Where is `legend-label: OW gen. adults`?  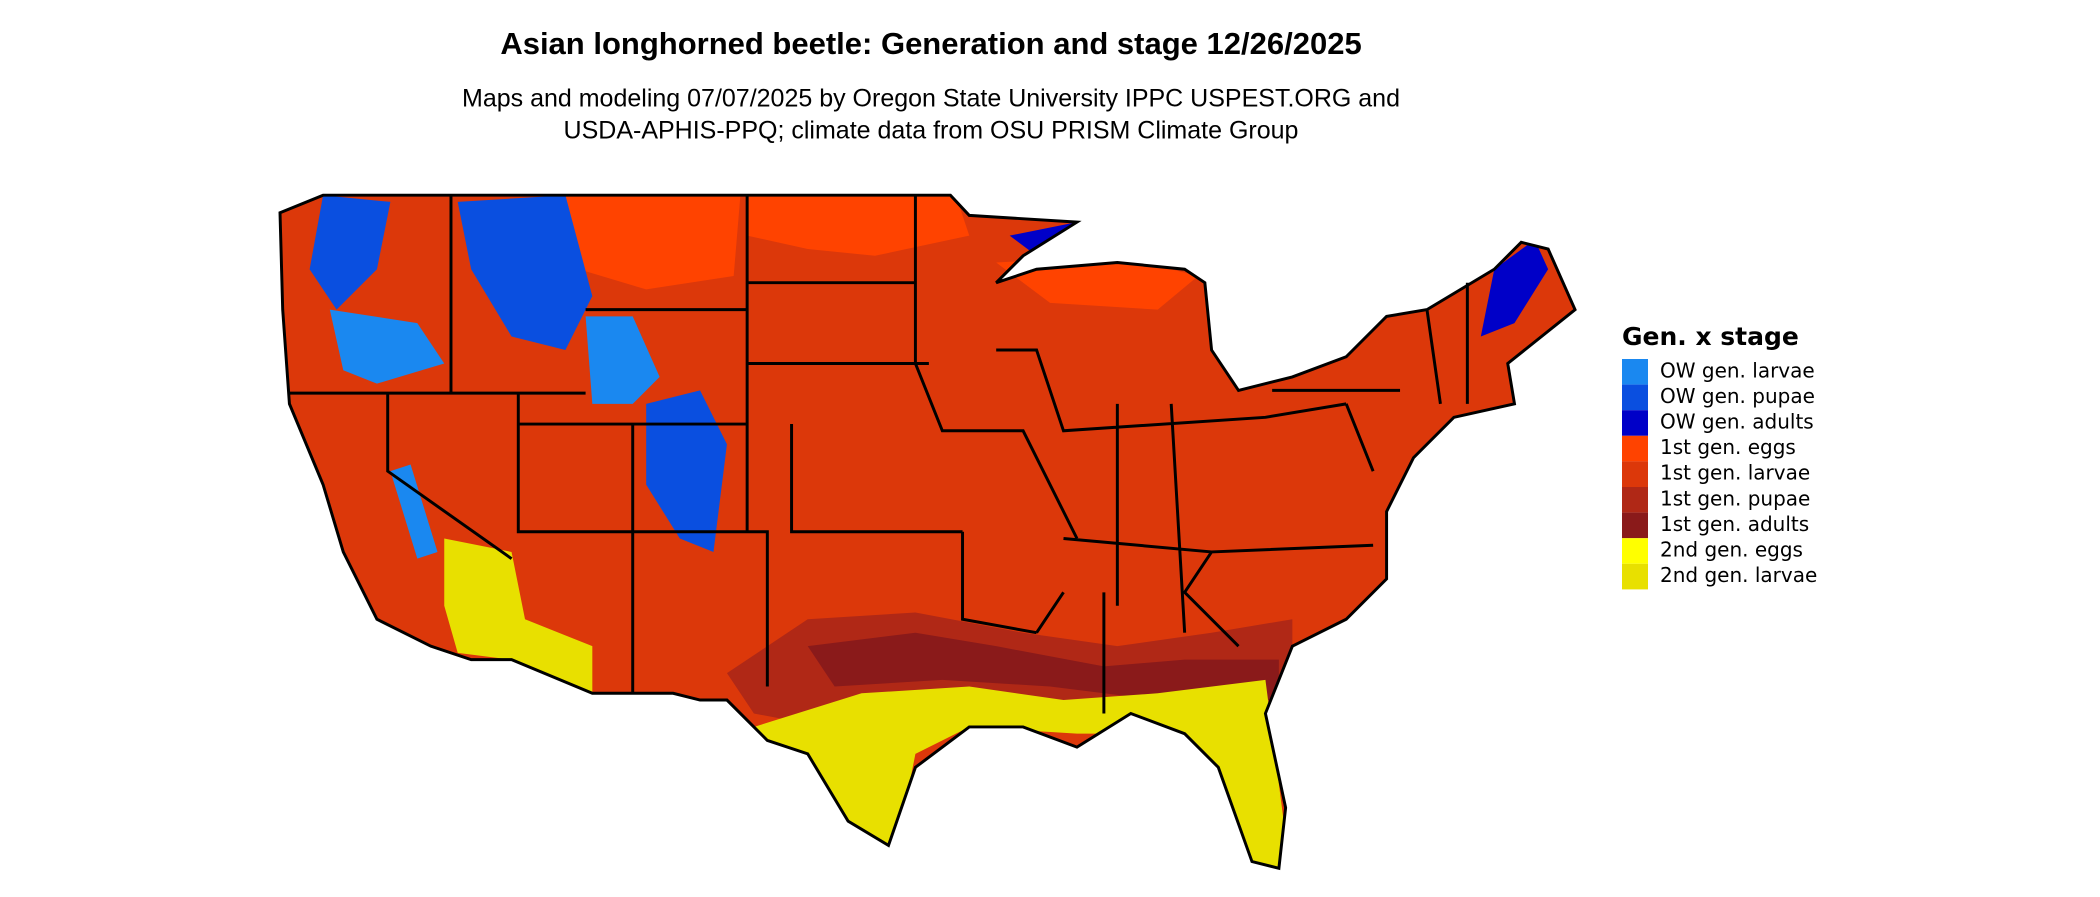 legend-label: OW gen. adults is located at coordinates (1737, 422).